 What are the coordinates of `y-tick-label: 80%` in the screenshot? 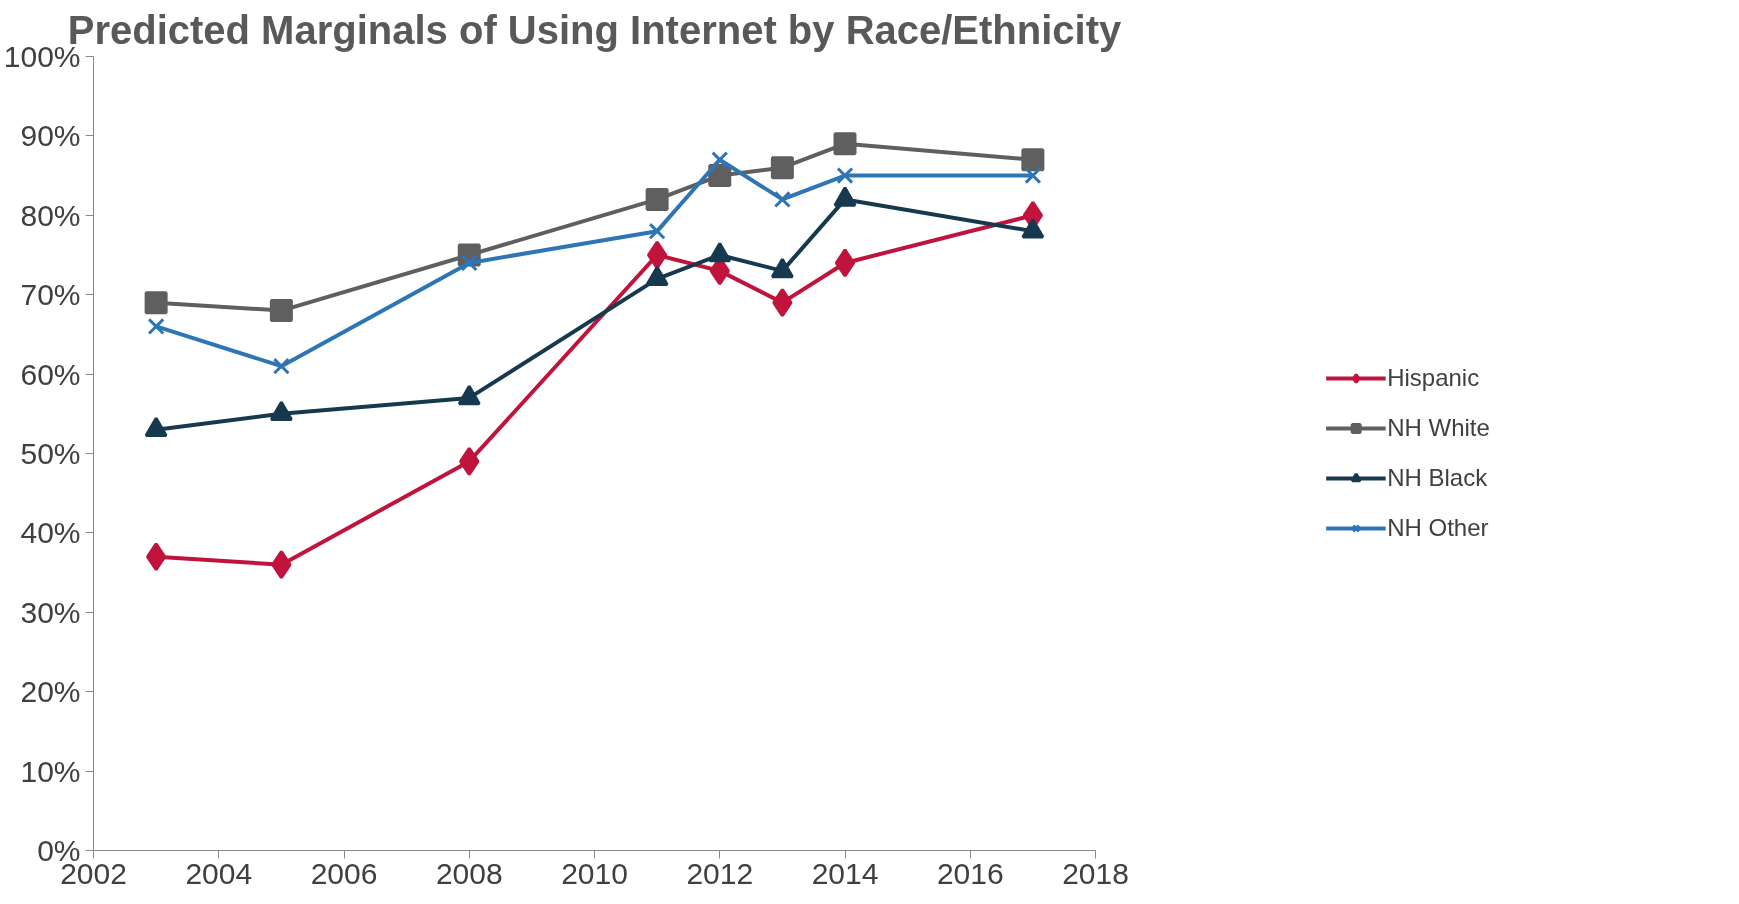 It's located at (50, 215).